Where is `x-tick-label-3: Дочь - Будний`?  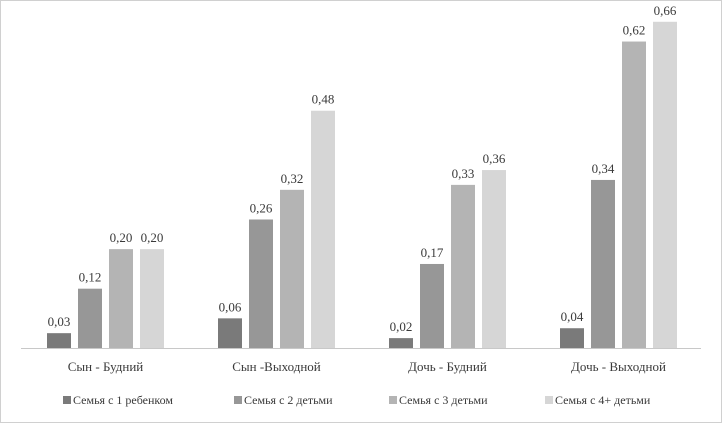
x-tick-label-3: Дочь - Будний is located at coordinates (447, 366).